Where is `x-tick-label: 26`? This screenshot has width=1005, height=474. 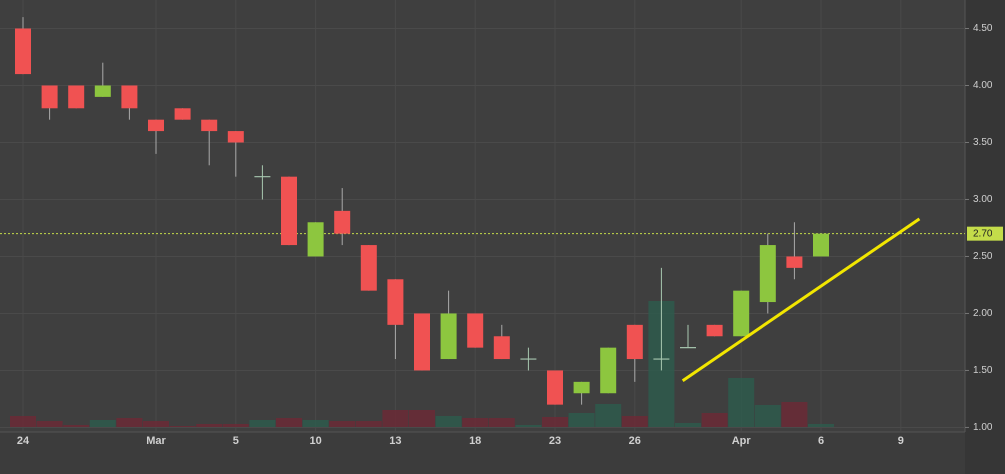 x-tick-label: 26 is located at coordinates (635, 441).